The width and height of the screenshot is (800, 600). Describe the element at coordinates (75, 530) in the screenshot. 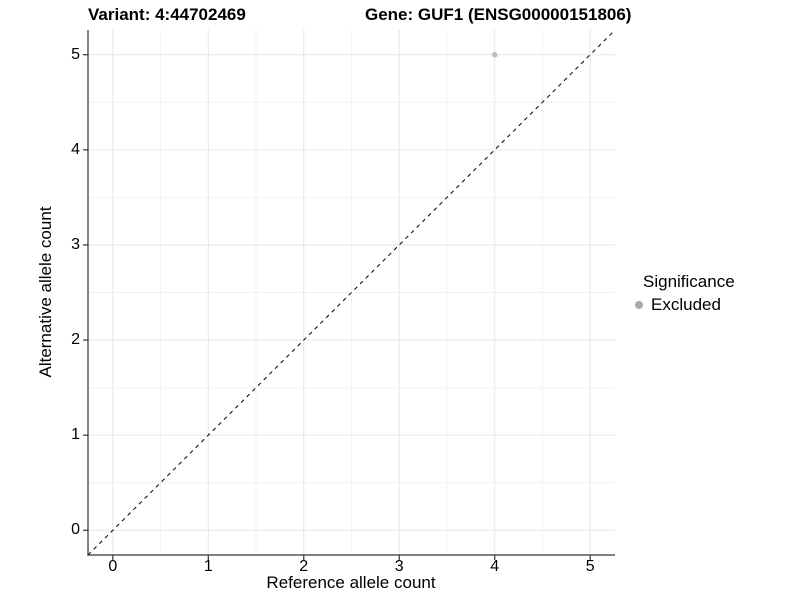

I see `y-tick-label: 0` at that location.